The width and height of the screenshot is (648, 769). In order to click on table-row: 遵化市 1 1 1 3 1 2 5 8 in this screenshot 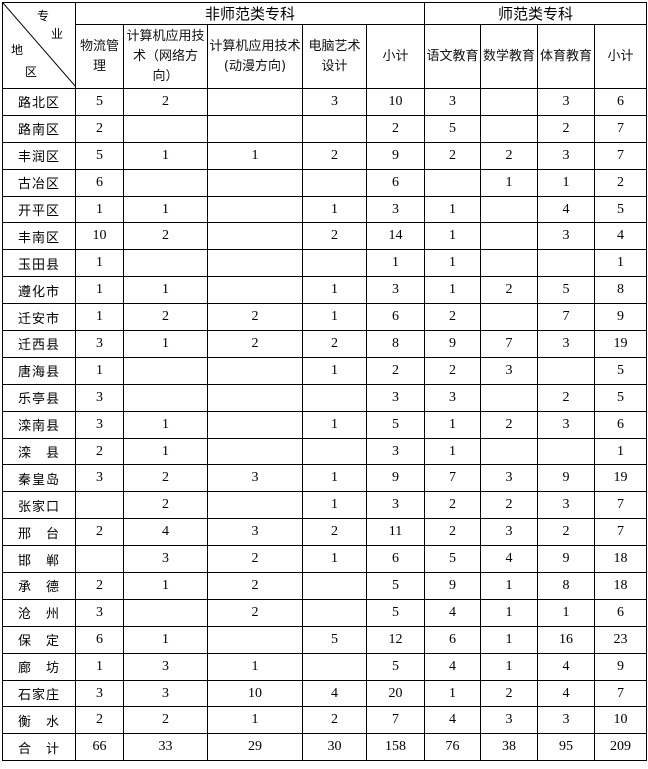, I will do `click(325, 290)`.